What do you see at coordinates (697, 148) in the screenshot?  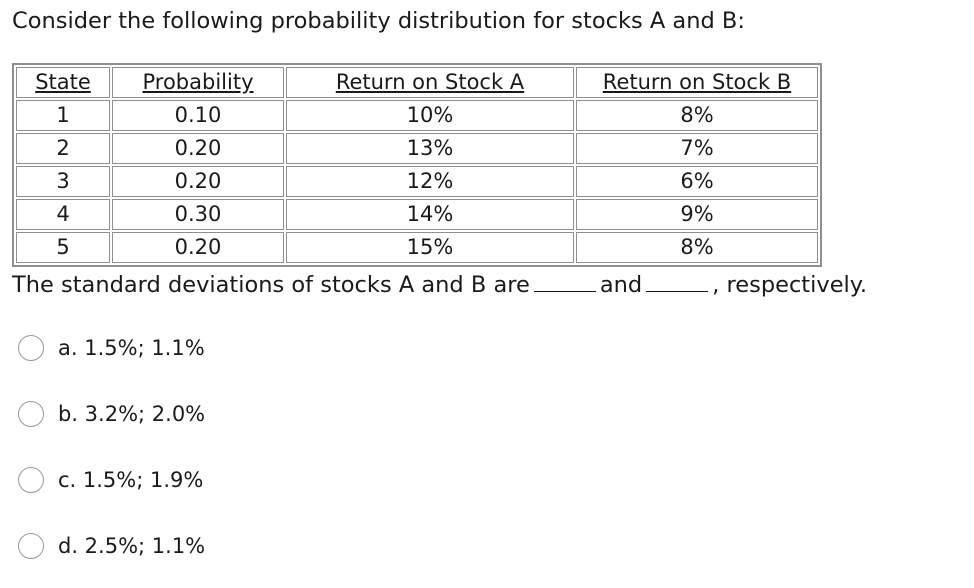 I see `cell-return-b: 7%` at bounding box center [697, 148].